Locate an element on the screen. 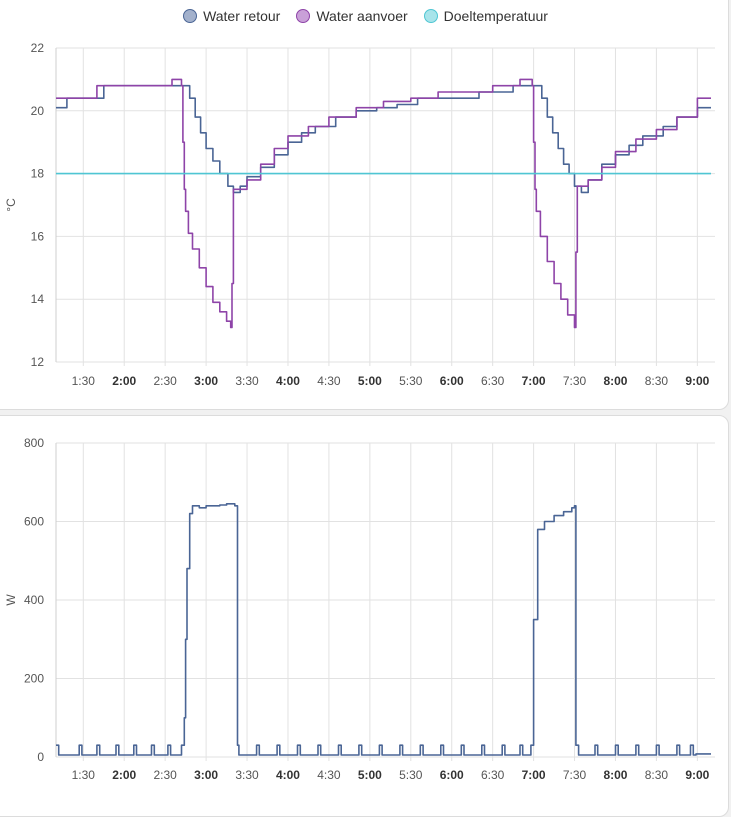 This screenshot has height=817, width=731. legend-label-doel: Doeltemperatuur is located at coordinates (495, 16).